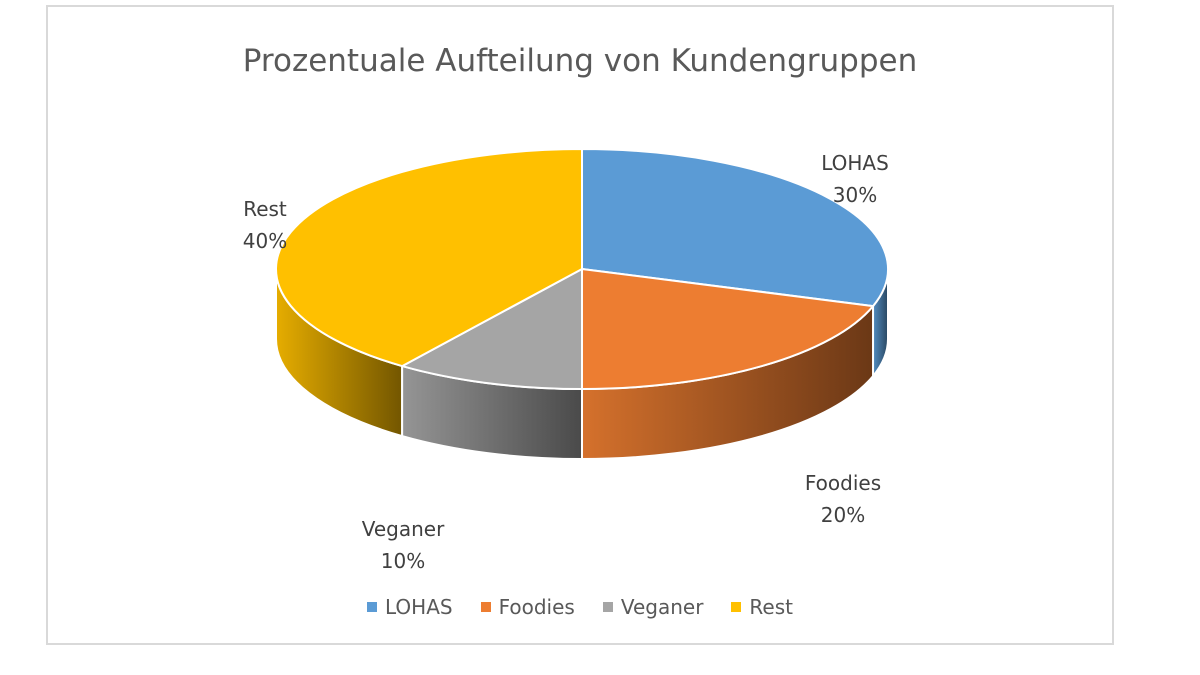 This screenshot has width=1200, height=675. Describe the element at coordinates (843, 499) in the screenshot. I see `label-foodies: Foodies 20%` at that location.